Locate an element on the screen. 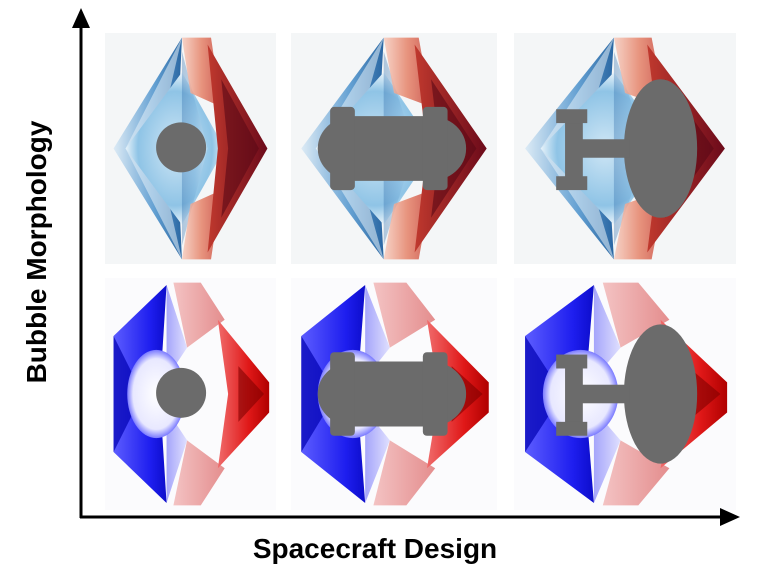  panel-r1-c2 is located at coordinates (394, 148).